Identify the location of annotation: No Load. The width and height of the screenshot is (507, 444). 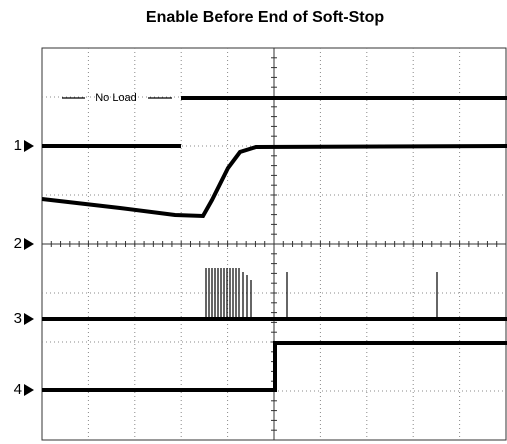
(116, 98).